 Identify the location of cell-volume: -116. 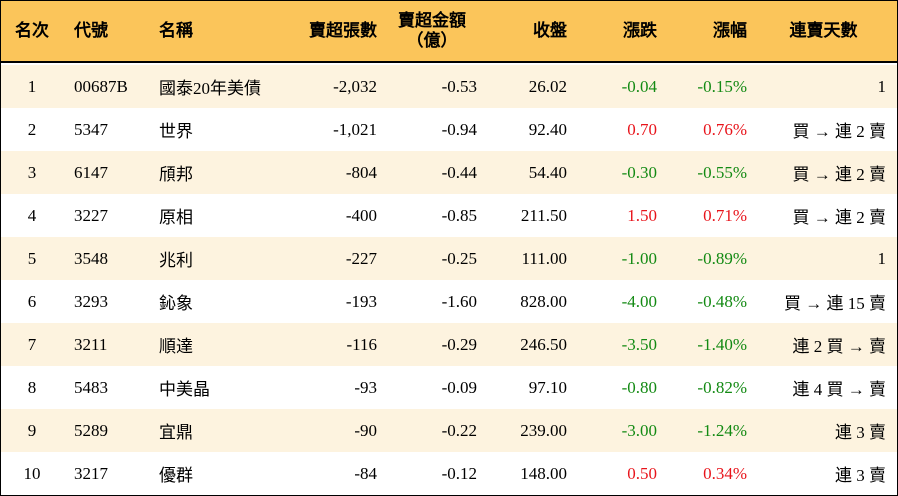
(361, 344).